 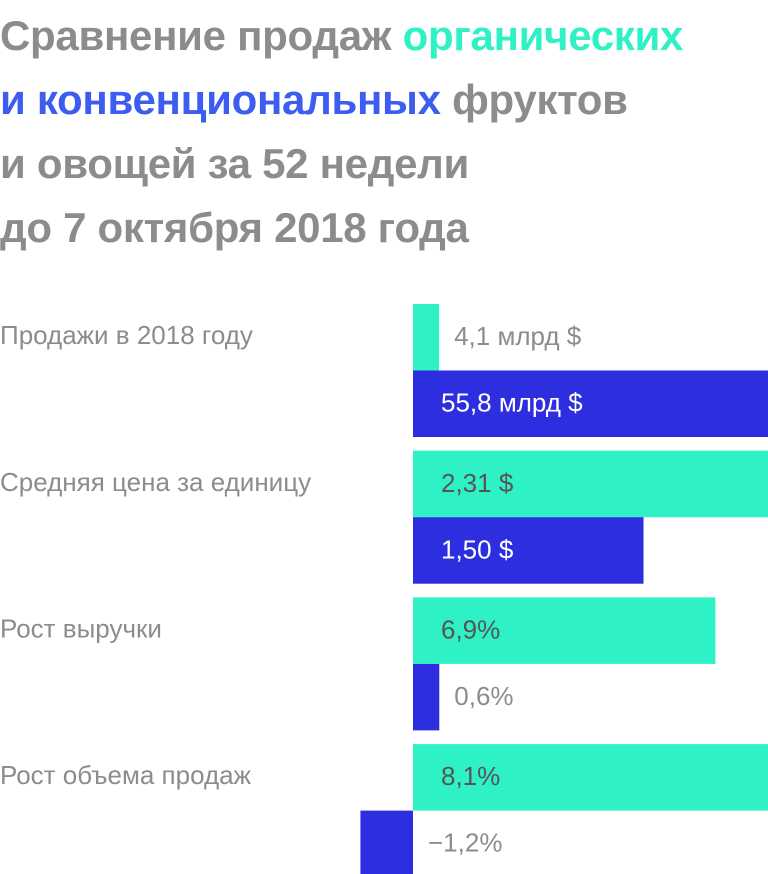 What do you see at coordinates (518, 336) in the screenshot?
I see `value-label: 4,1 млрд $` at bounding box center [518, 336].